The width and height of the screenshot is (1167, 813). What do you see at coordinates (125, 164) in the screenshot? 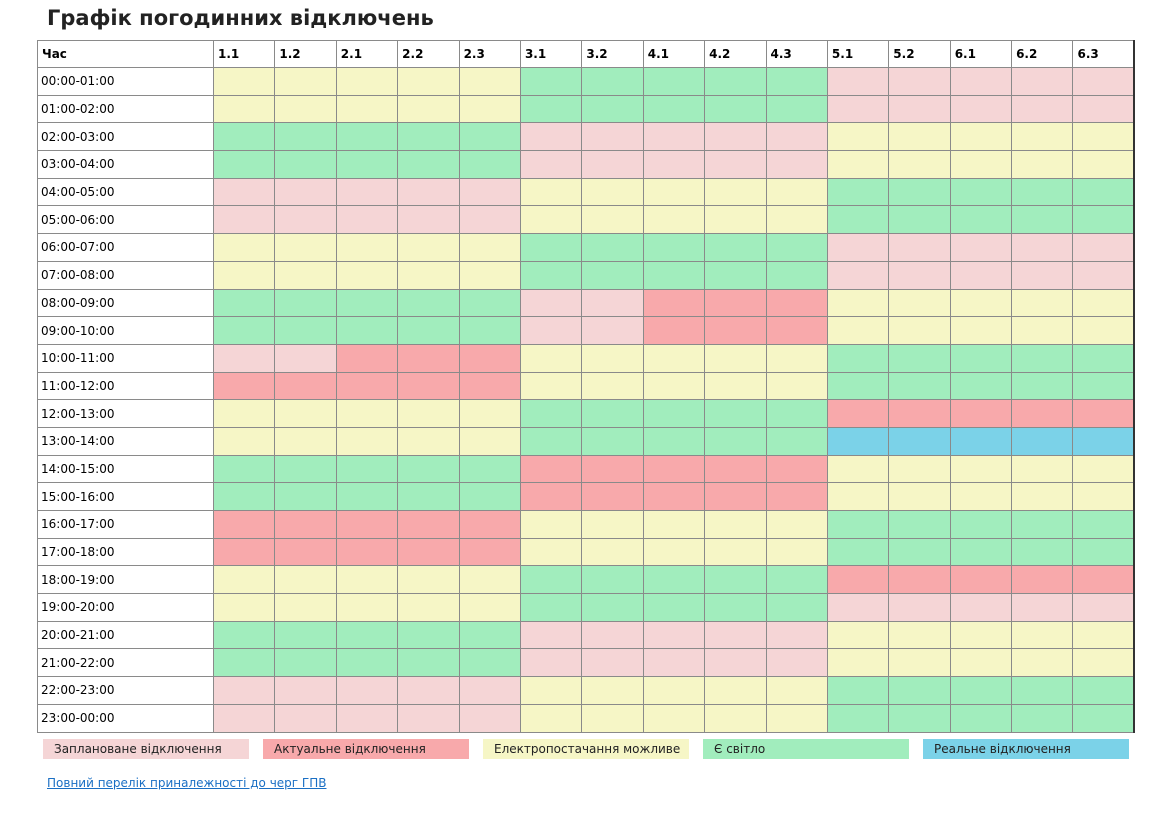
I see `time-cell: 03:00-04:00` at bounding box center [125, 164].